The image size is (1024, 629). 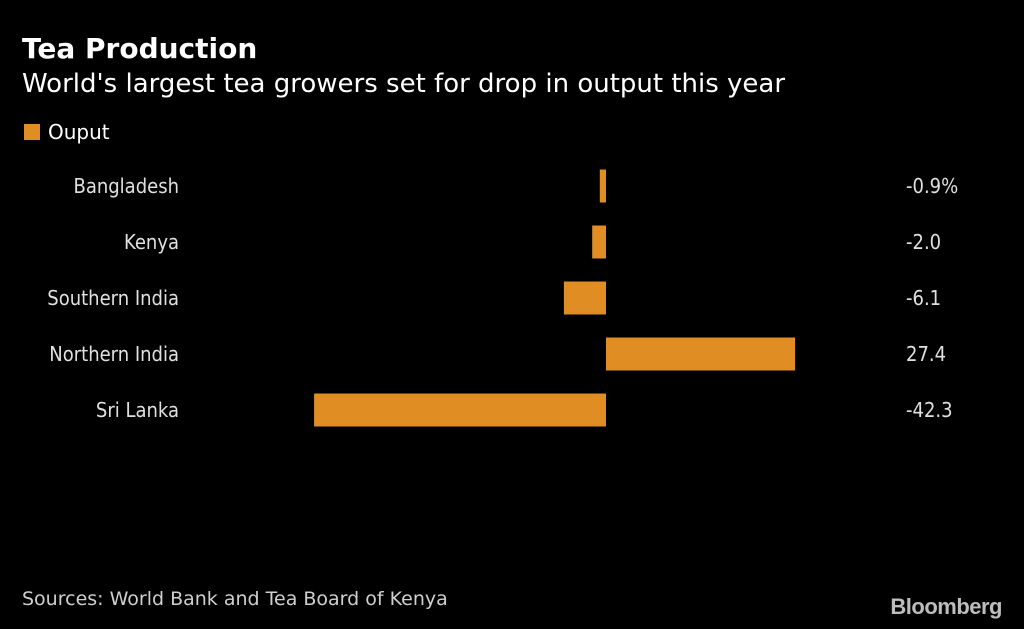 I want to click on bar-bangladesh, so click(x=602, y=186).